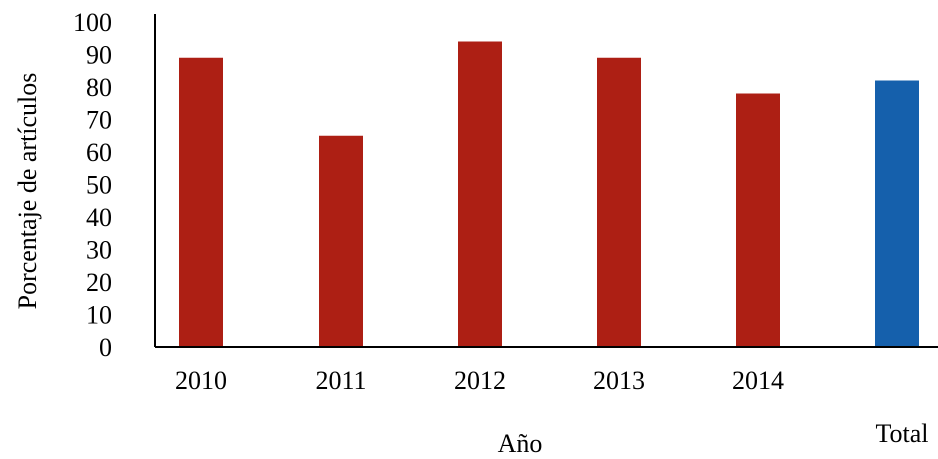 This screenshot has height=459, width=938. What do you see at coordinates (99, 55) in the screenshot?
I see `y-tick-label: 90` at bounding box center [99, 55].